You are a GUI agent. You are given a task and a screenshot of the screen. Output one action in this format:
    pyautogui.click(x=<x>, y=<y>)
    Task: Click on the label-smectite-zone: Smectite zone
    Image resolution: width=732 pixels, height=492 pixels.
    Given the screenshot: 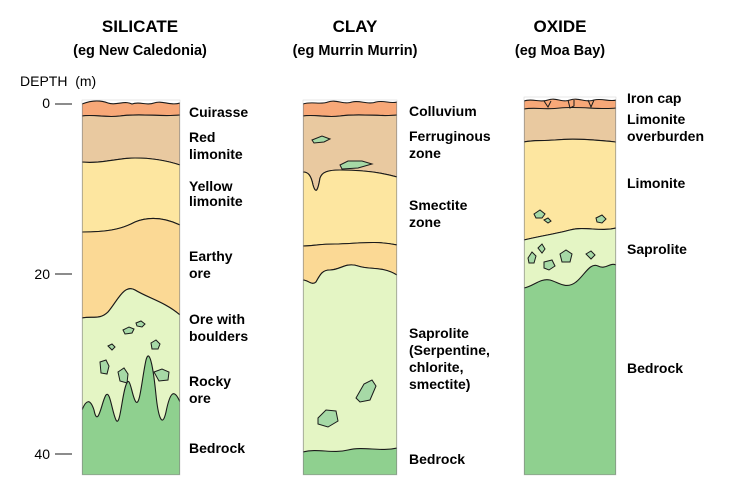 What is the action you would take?
    pyautogui.click(x=438, y=213)
    